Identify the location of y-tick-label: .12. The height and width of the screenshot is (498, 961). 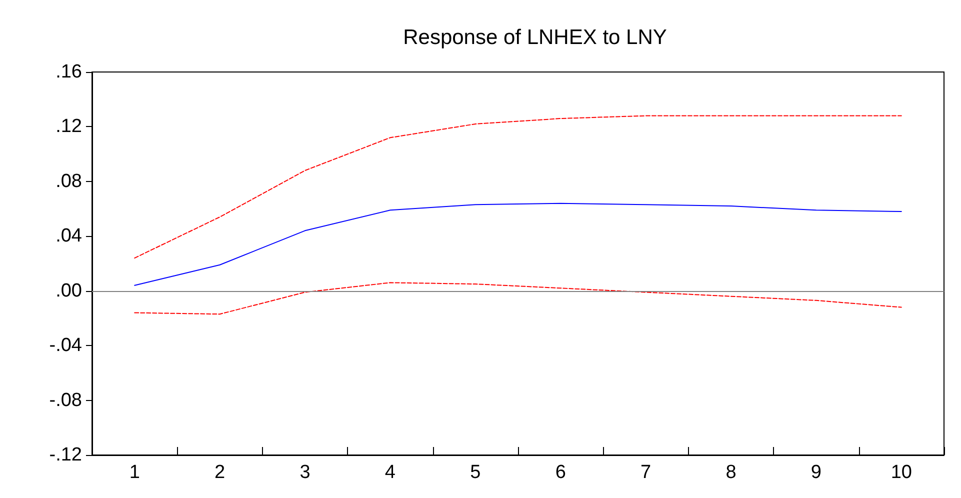
(69, 127).